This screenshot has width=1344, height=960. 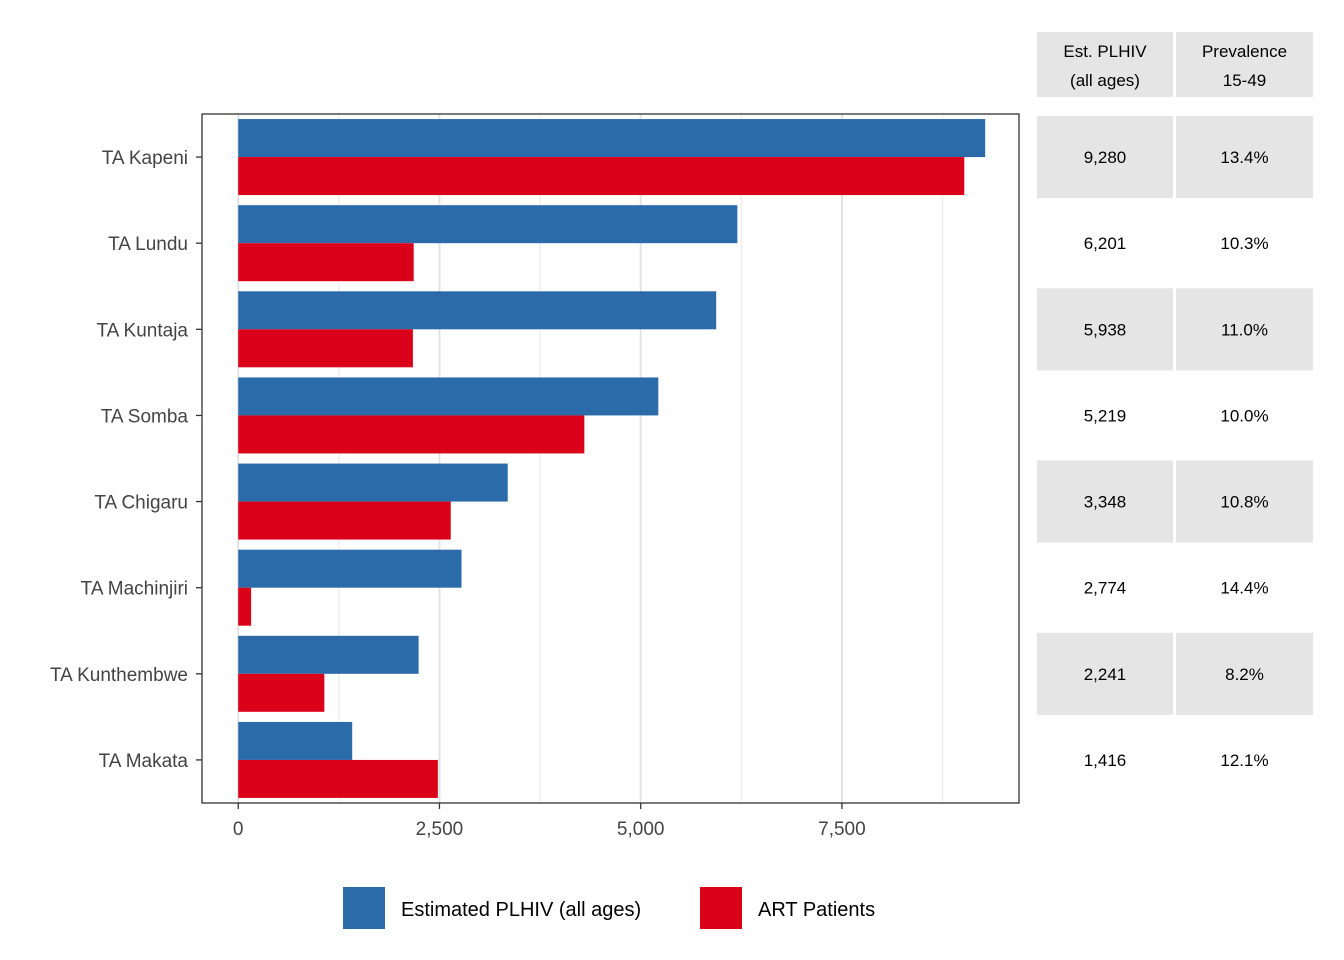 What do you see at coordinates (134, 589) in the screenshot?
I see `category-label: TA Machinjiri` at bounding box center [134, 589].